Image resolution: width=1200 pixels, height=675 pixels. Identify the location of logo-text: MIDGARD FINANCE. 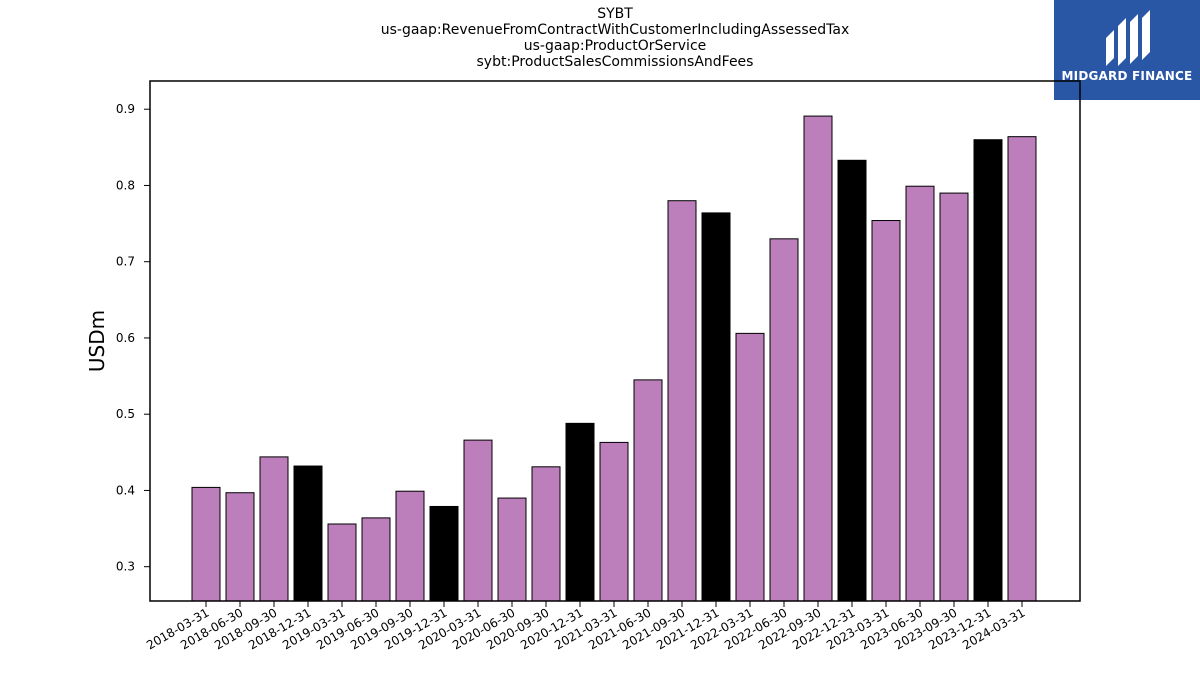
(1127, 76).